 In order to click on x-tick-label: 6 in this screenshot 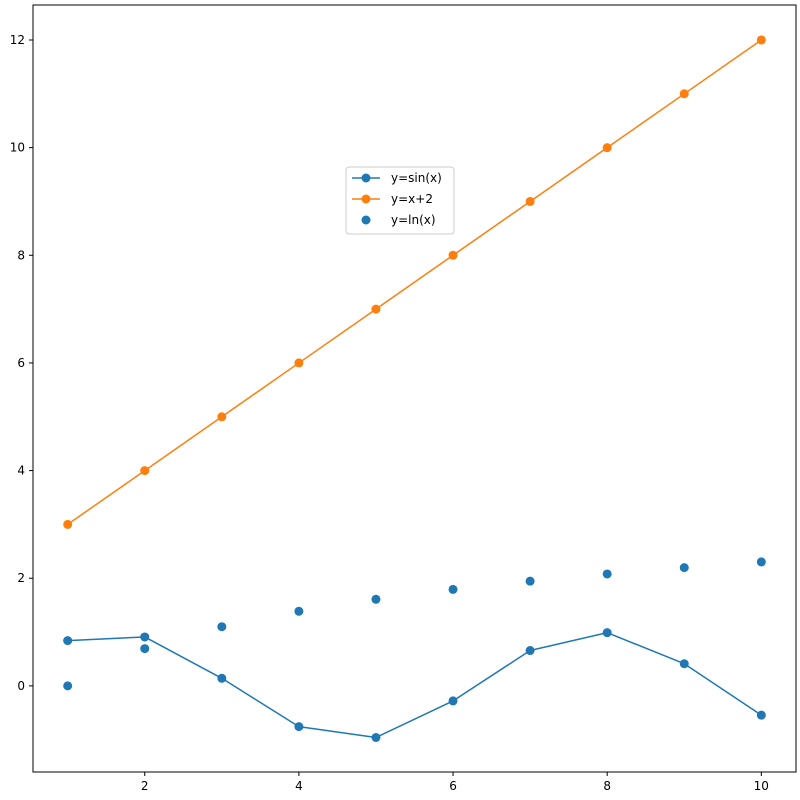, I will do `click(453, 786)`.